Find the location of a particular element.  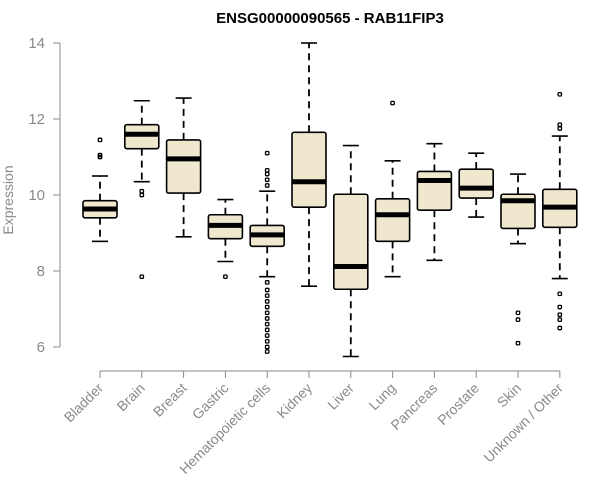

x-tick-label: Breast is located at coordinates (170, 400).